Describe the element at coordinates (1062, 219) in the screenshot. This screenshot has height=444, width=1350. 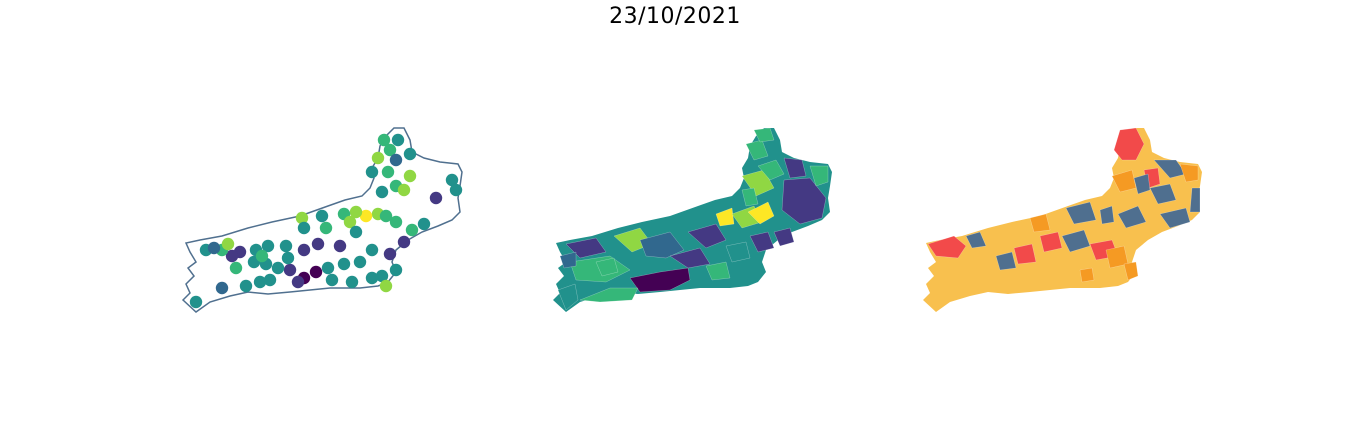
I see `choropleth-risk-panel` at that location.